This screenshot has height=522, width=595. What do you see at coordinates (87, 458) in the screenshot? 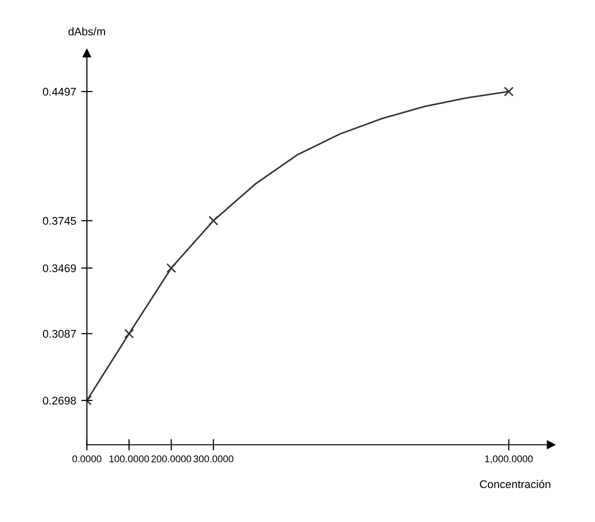
I see `x-tick-label: 0.0000` at bounding box center [87, 458].